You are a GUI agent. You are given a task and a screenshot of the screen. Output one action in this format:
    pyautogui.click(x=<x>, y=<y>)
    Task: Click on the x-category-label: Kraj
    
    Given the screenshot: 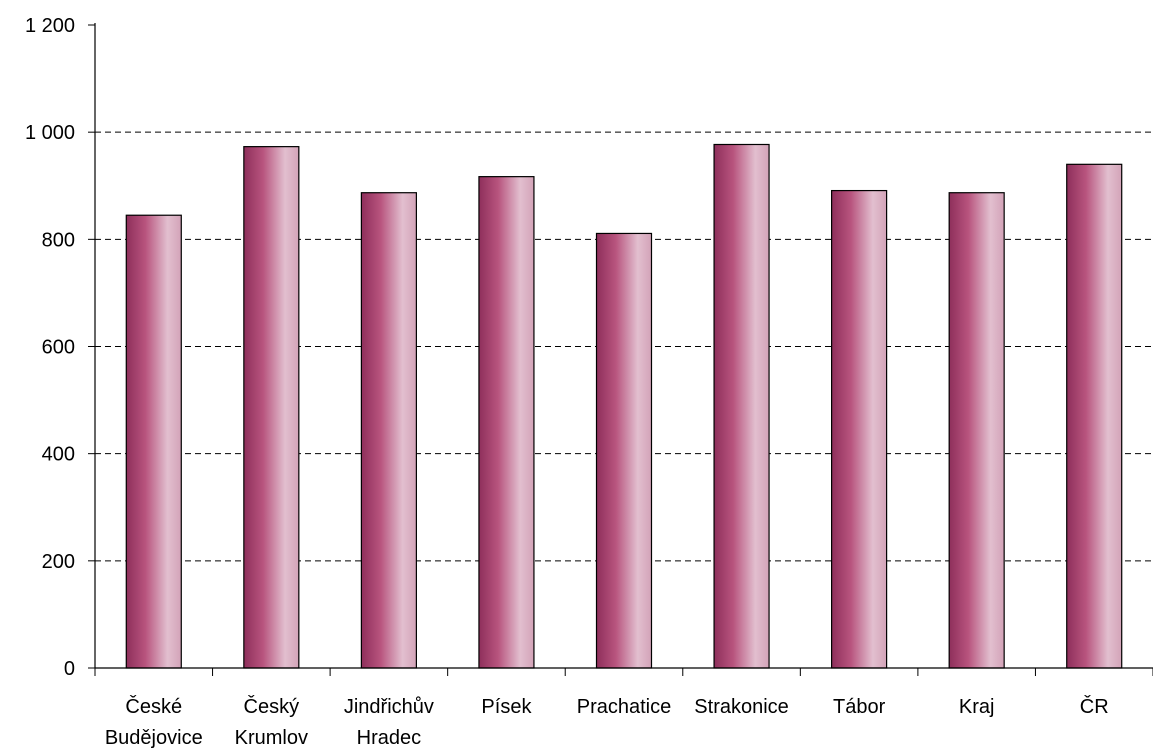 What is the action you would take?
    pyautogui.click(x=977, y=707)
    